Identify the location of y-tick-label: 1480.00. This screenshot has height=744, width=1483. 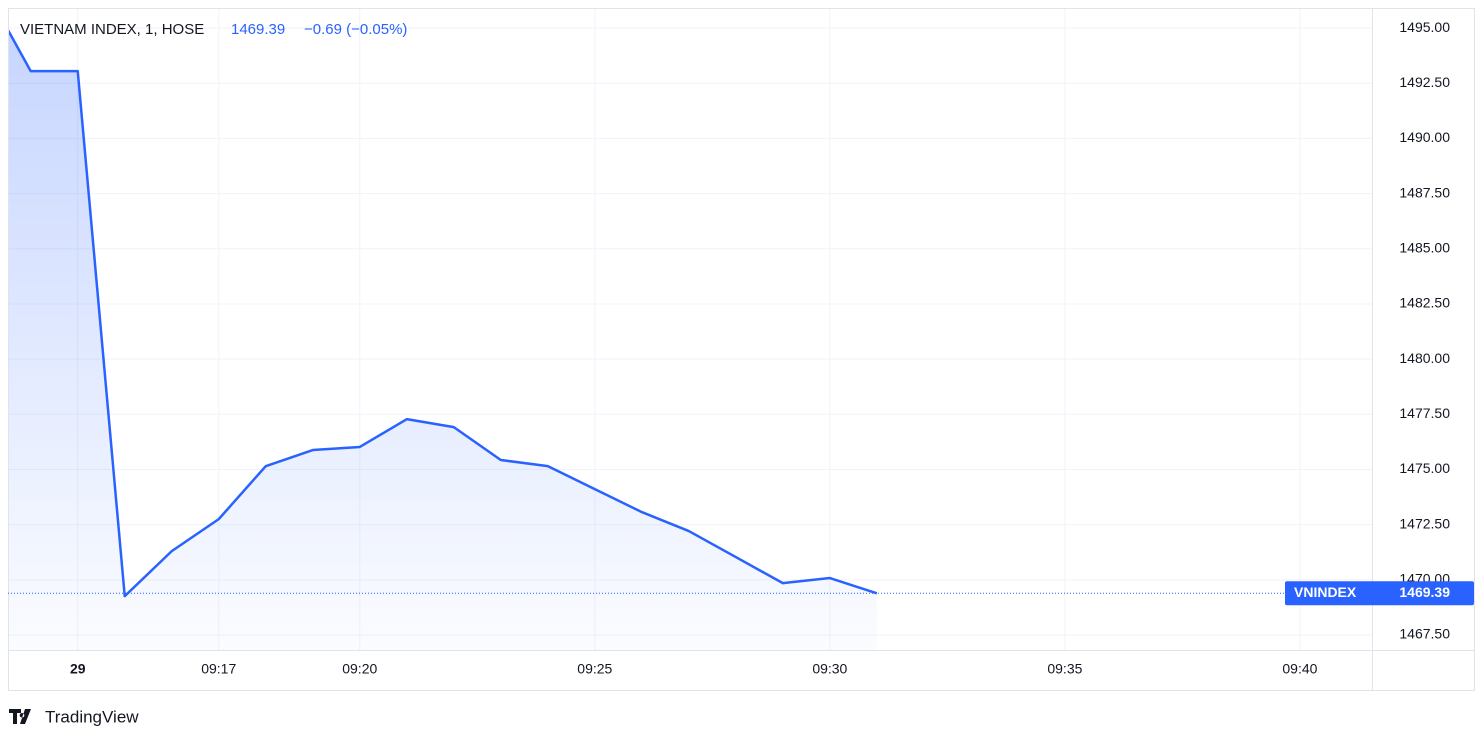
(1424, 358).